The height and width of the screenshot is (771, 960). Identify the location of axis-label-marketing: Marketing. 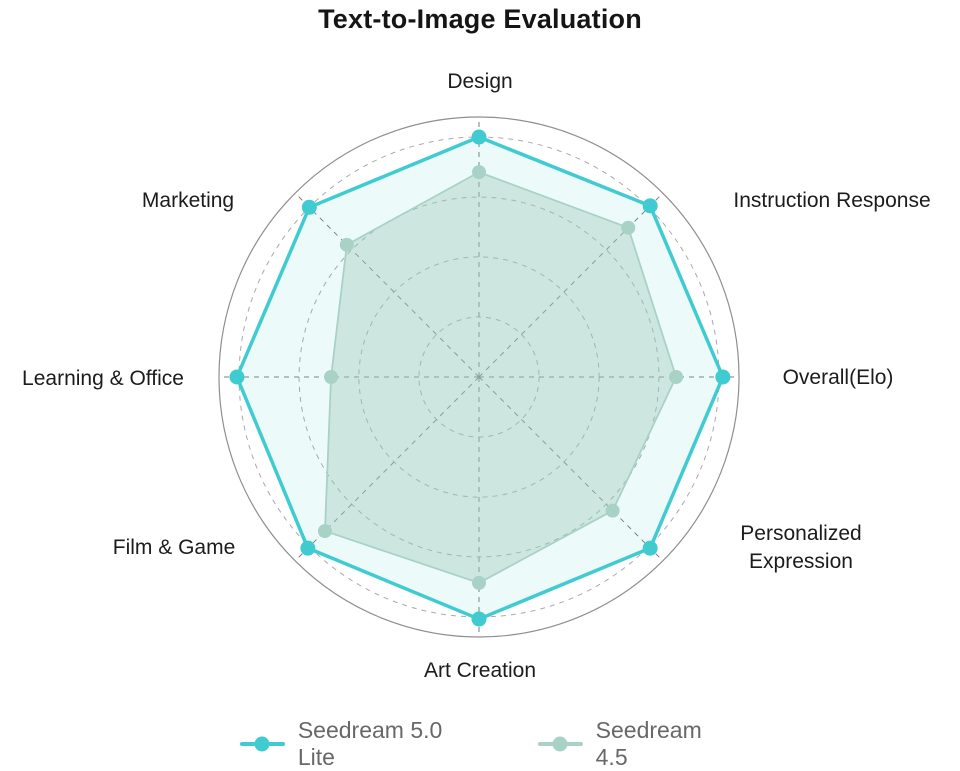
(188, 200).